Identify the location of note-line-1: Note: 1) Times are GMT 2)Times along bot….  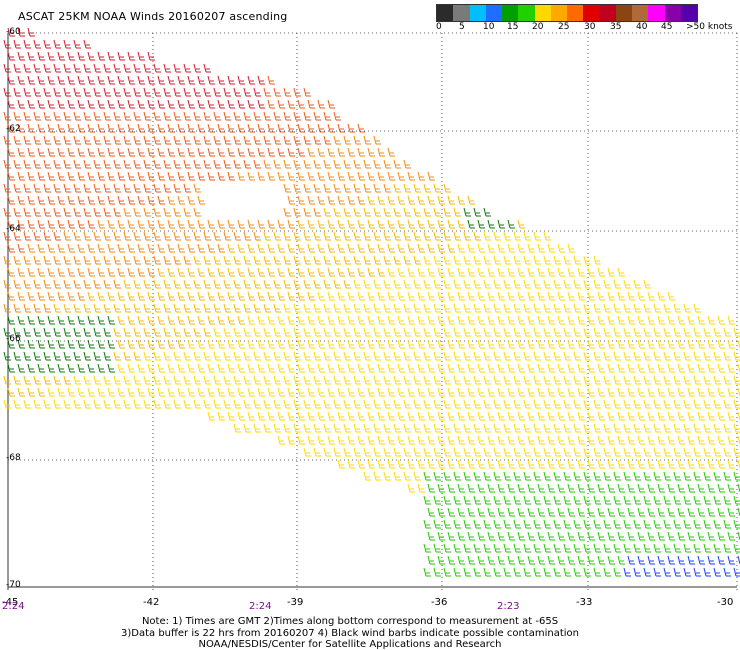
(350, 621).